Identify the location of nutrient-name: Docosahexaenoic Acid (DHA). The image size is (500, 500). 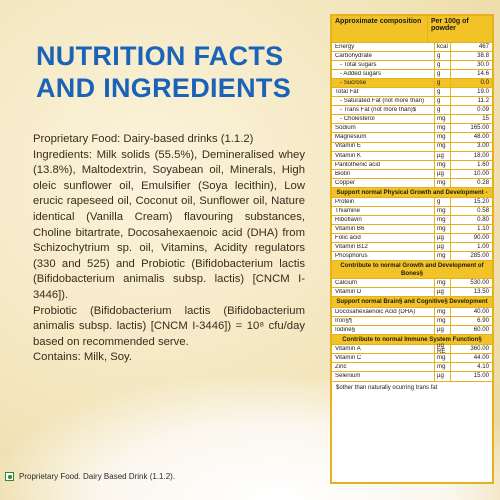
(375, 311).